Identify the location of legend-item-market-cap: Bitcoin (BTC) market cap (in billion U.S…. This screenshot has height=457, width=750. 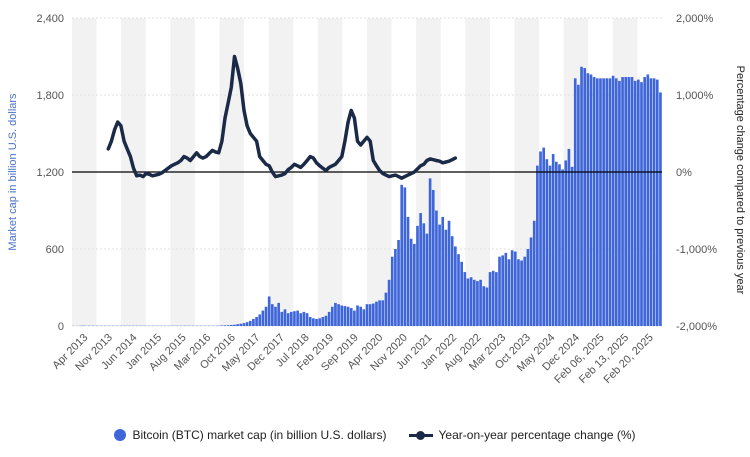
(250, 435).